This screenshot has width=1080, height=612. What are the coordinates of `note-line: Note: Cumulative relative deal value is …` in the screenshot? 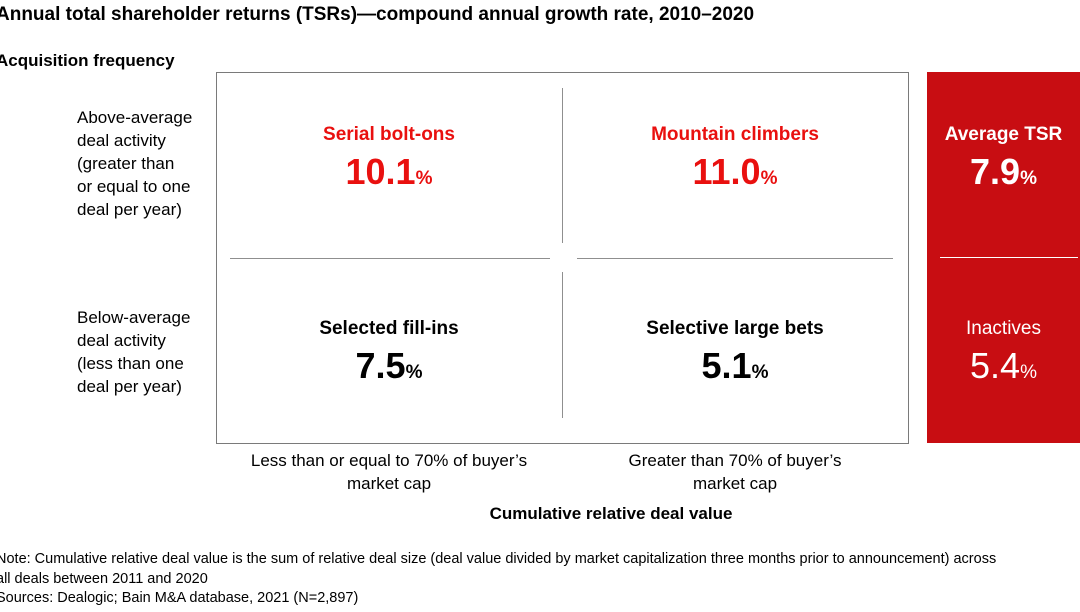 It's located at (498, 559).